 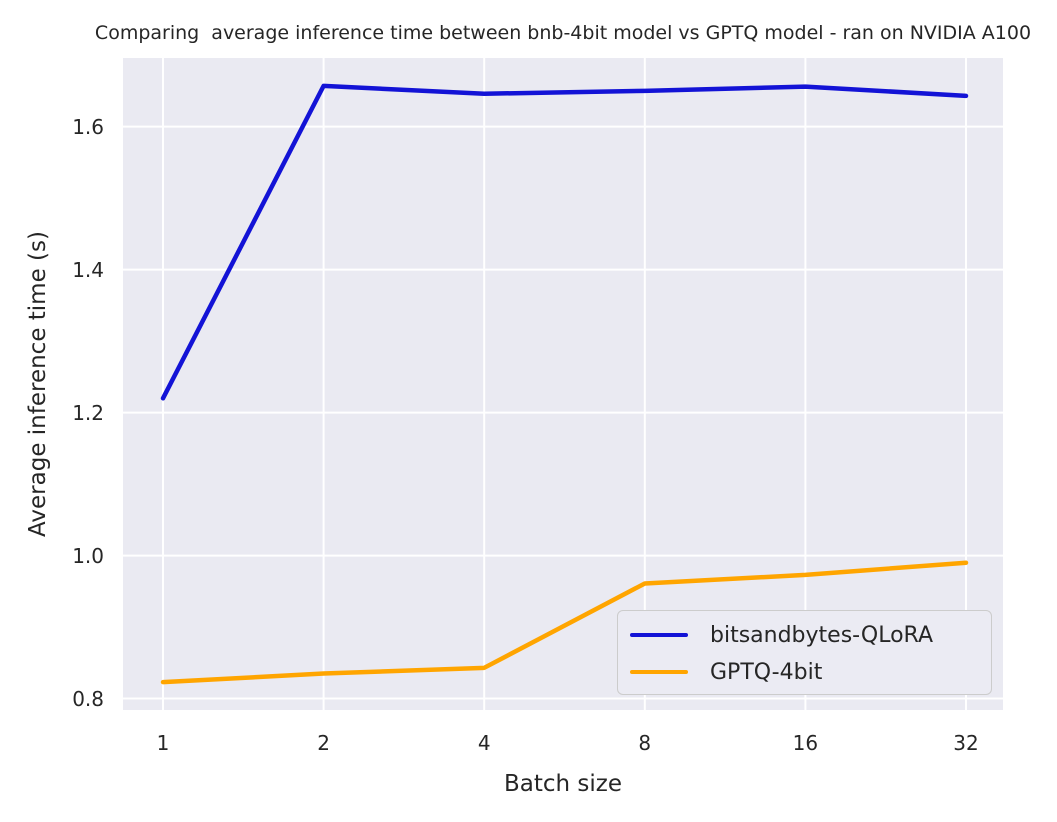 What do you see at coordinates (38, 384) in the screenshot?
I see `y-axis-label: Average inference time (s)` at bounding box center [38, 384].